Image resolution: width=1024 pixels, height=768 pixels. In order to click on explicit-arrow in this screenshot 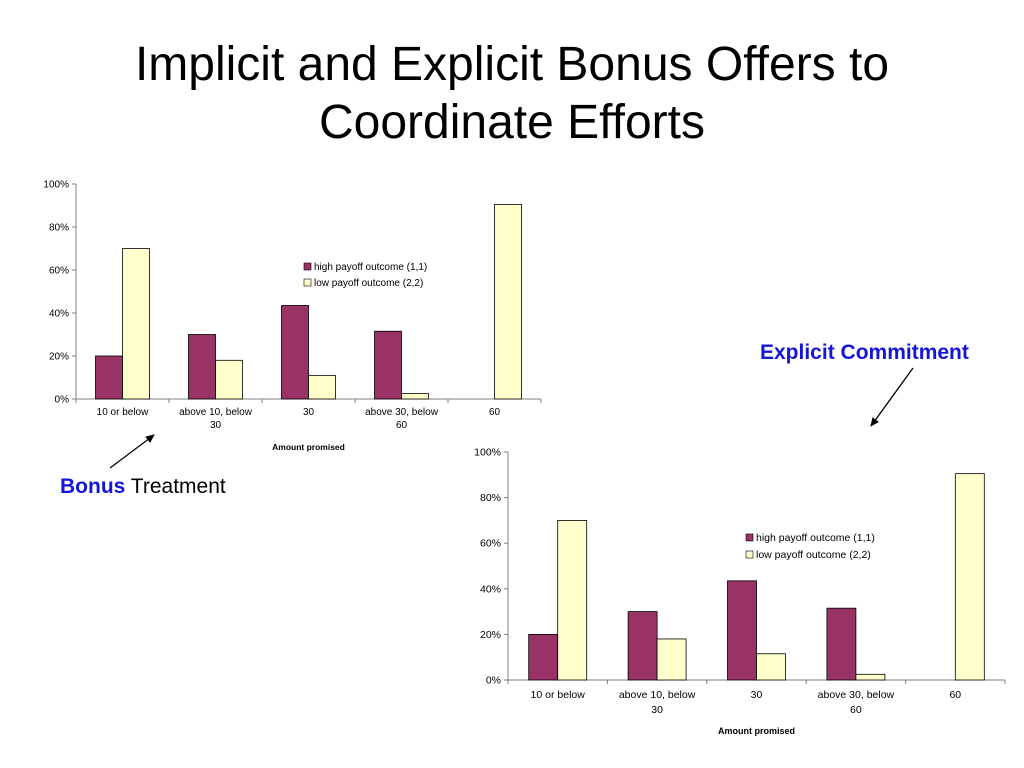, I will do `click(892, 397)`.